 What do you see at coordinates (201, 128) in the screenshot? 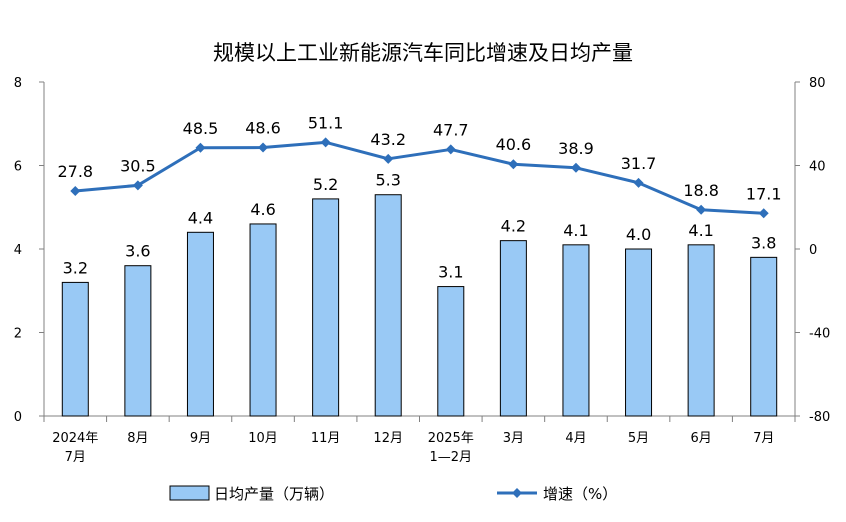
I see `growth-value-label: 48.5` at bounding box center [201, 128].